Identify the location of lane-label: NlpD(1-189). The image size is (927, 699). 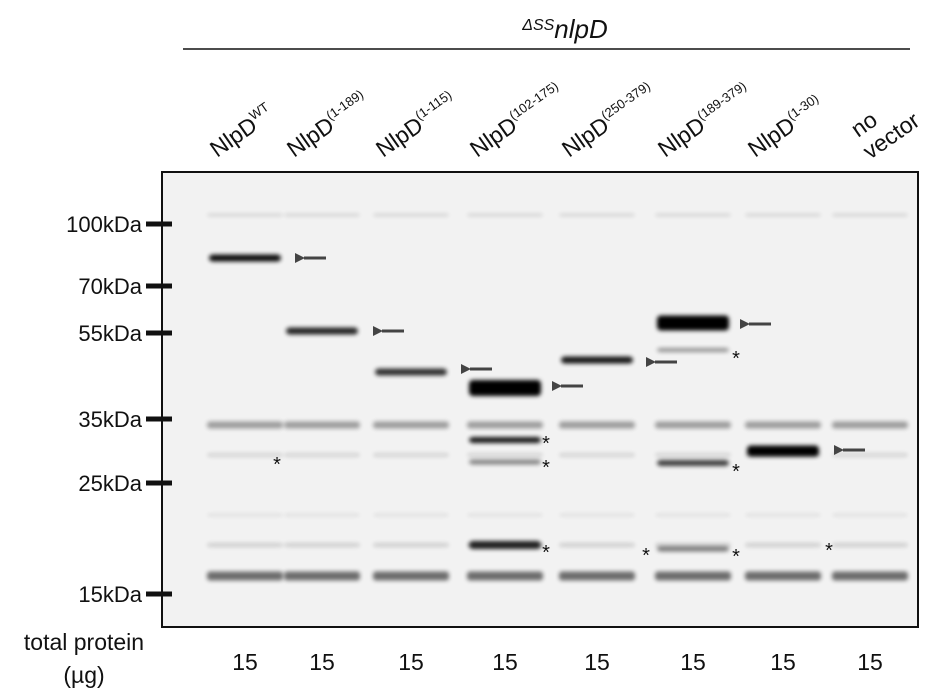
(327, 124).